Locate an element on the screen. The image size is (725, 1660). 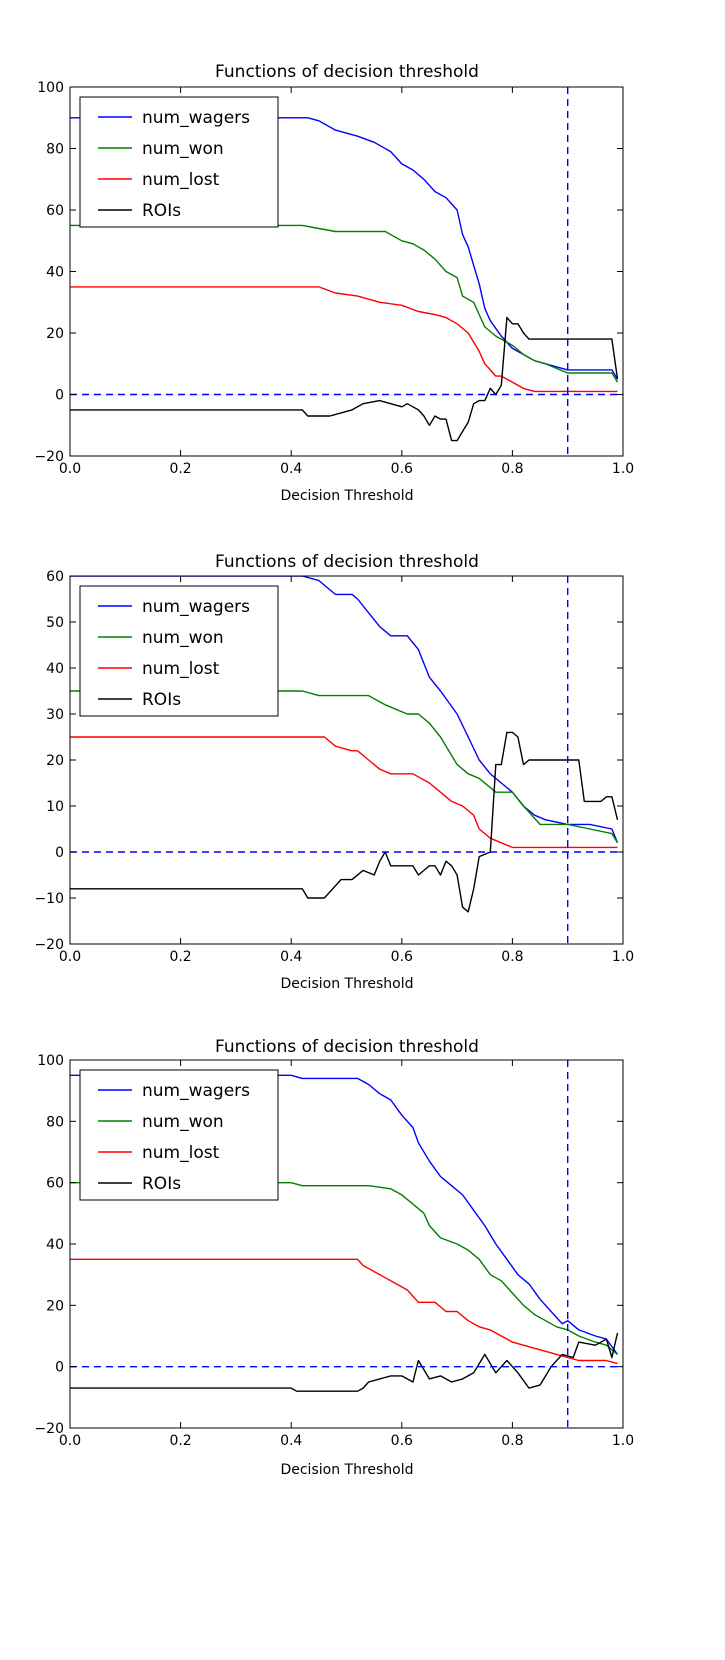
chart-3-x-tick-label: 1.0 is located at coordinates (623, 1441).